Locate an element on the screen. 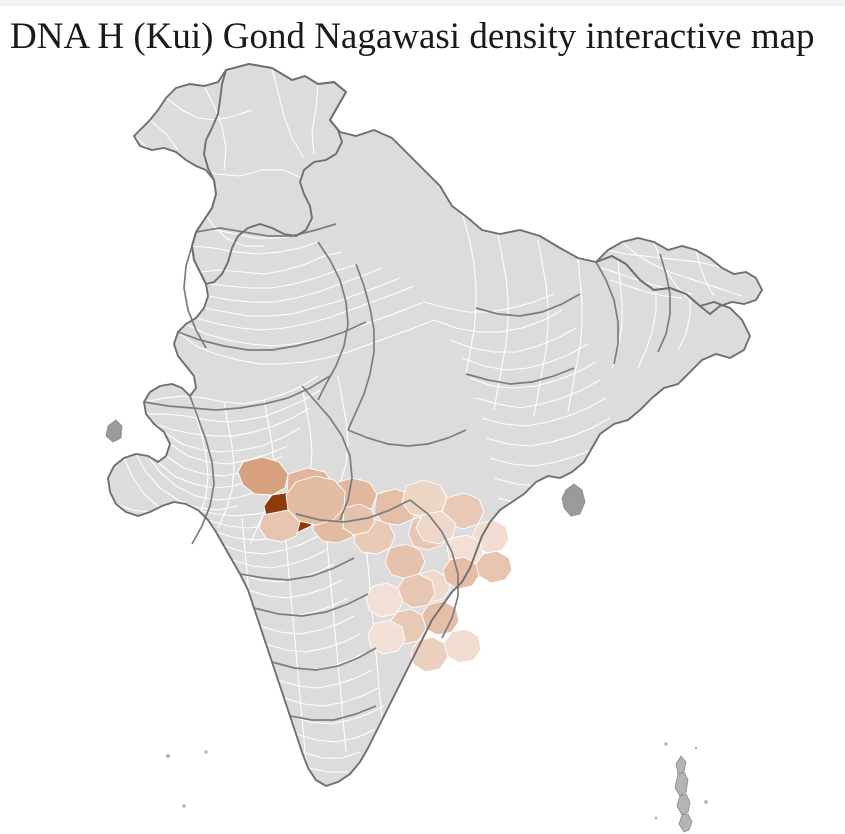  district-raipur is located at coordinates (491, 536).